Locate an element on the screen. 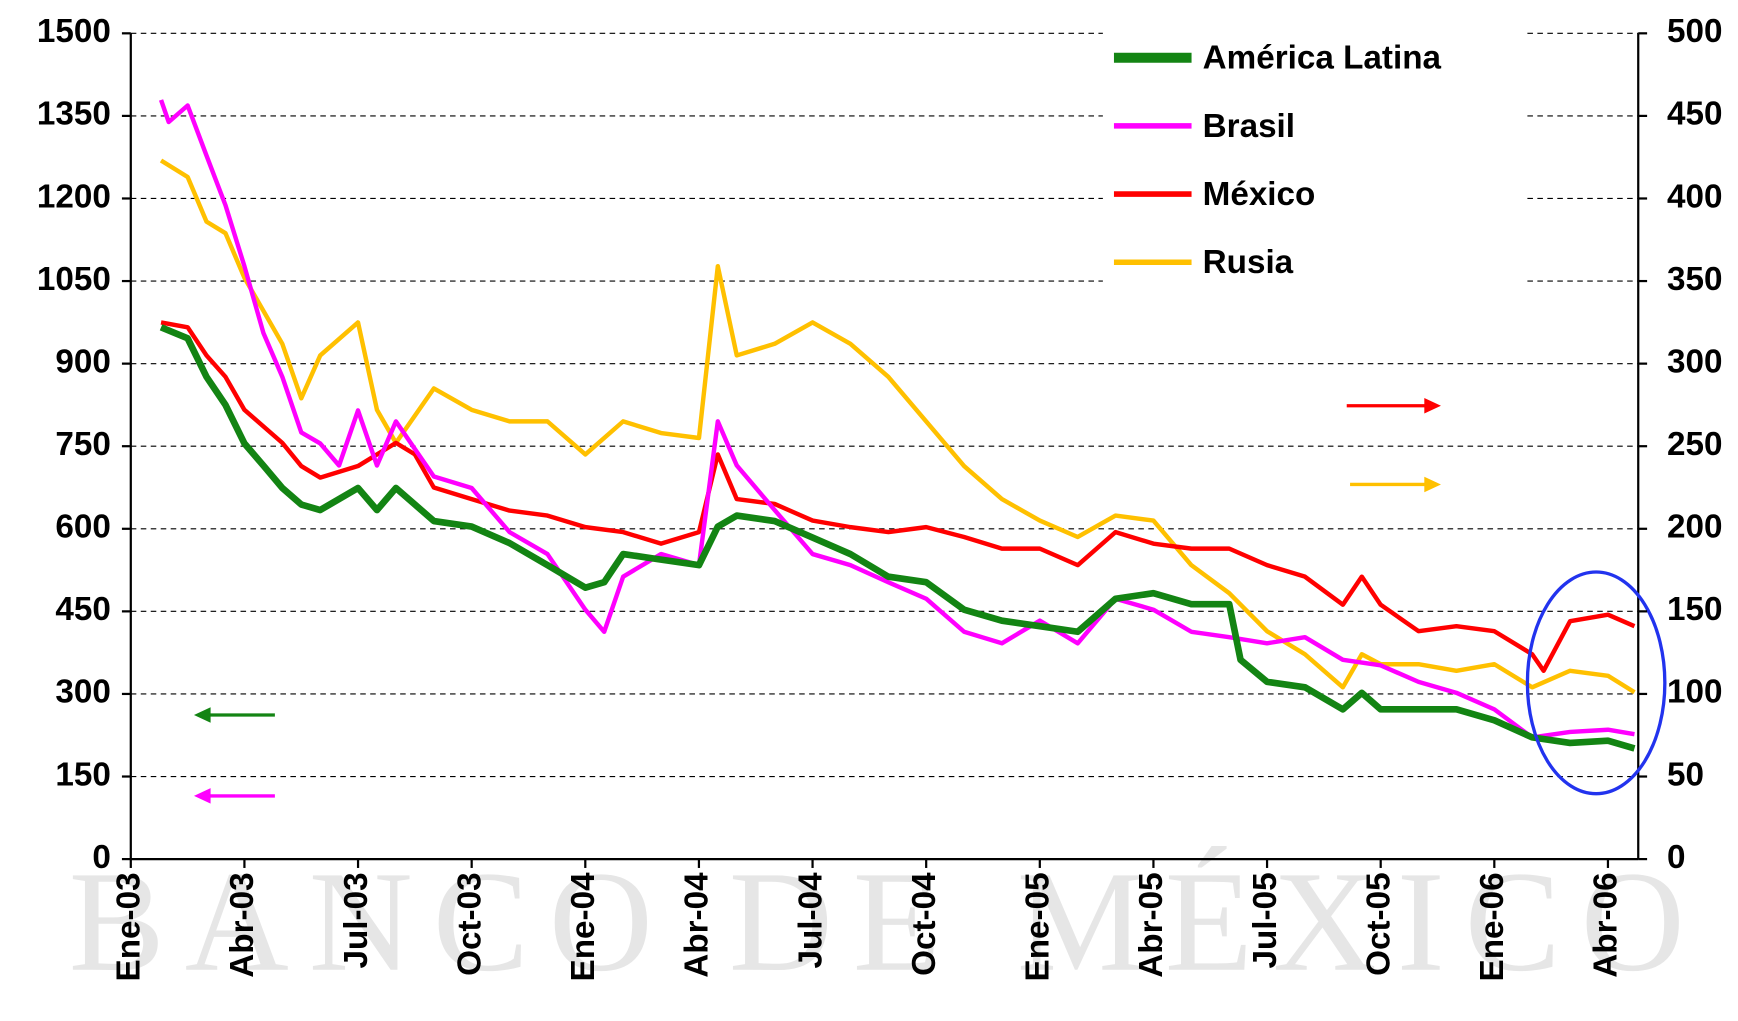  x-tick-label: Jul-05 is located at coordinates (1265, 920).